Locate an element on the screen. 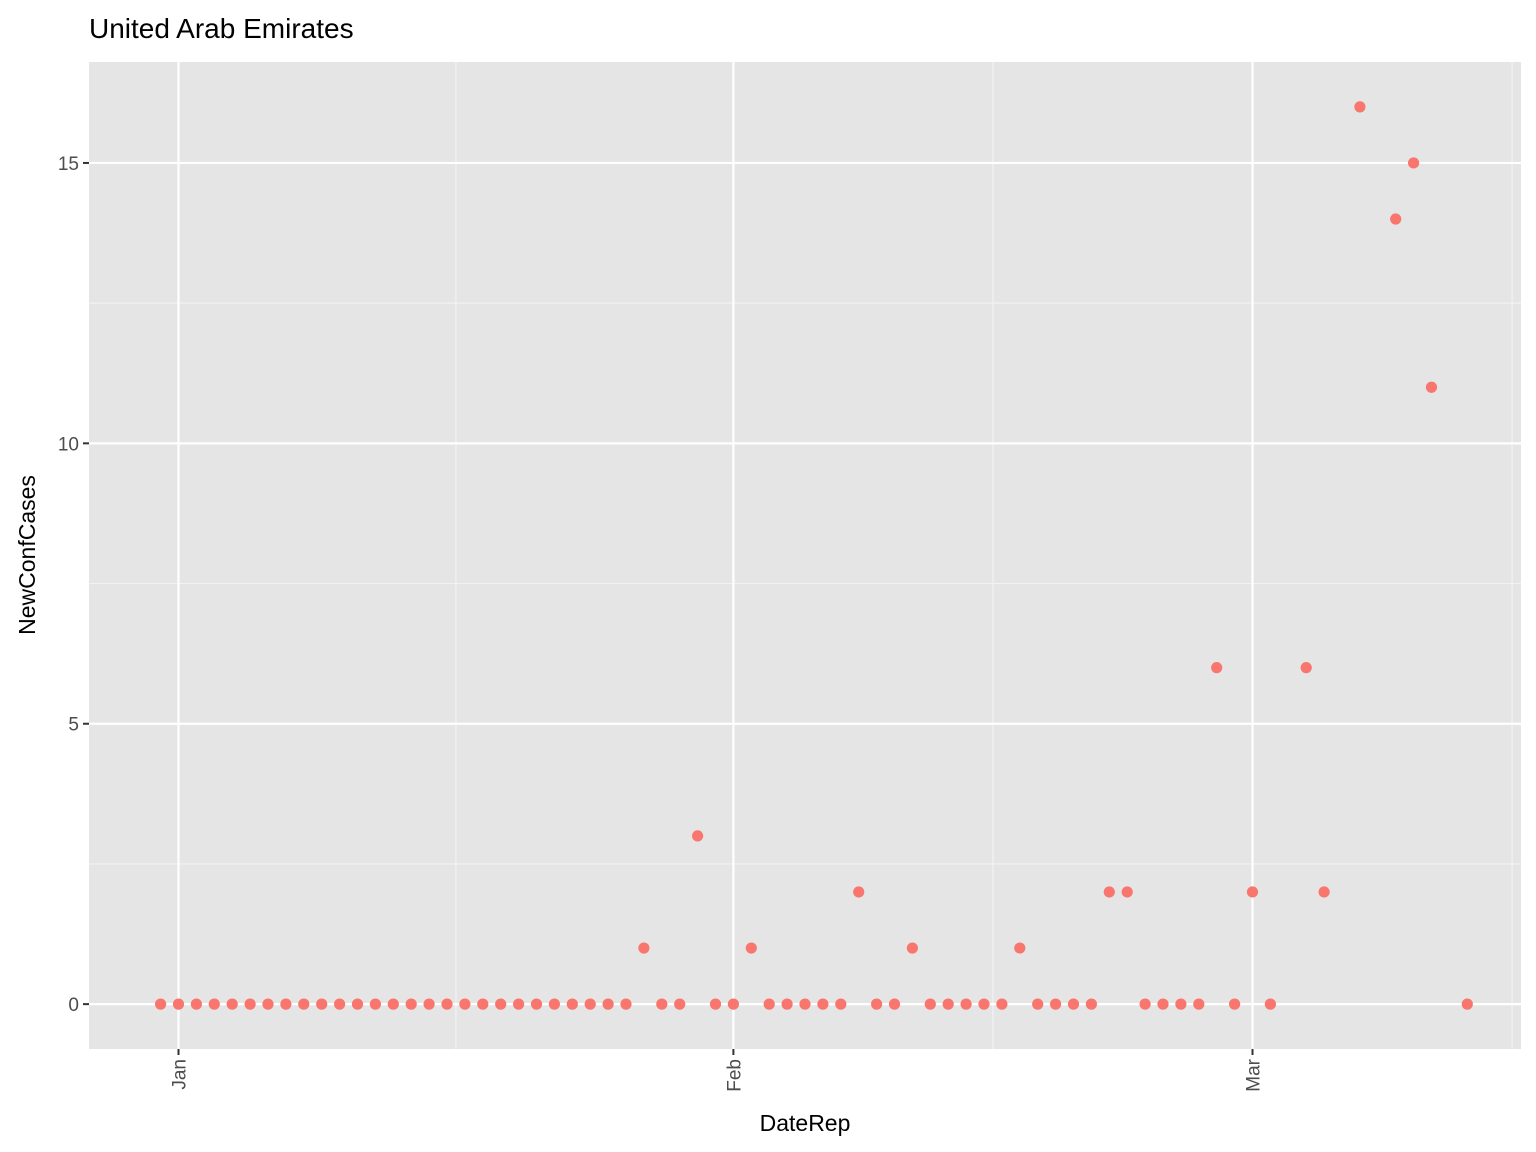 The image size is (1536, 1152). x-axis: Jan Feb Mar is located at coordinates (717, 1070).